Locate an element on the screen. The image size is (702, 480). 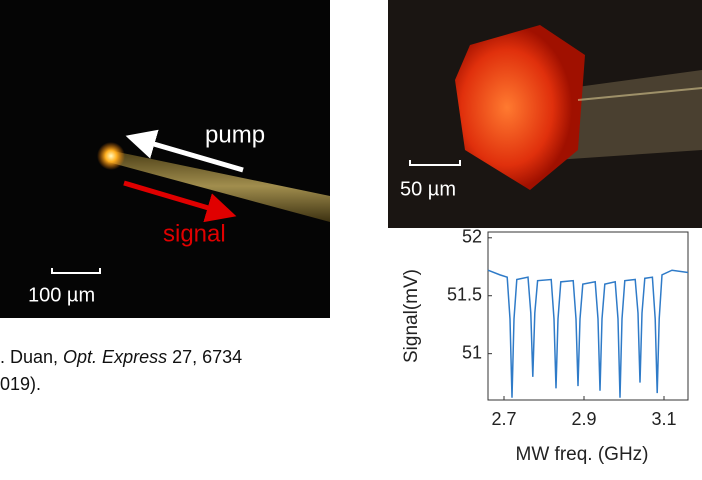
y-axis-label: Signal(mV) is located at coordinates (411, 316).